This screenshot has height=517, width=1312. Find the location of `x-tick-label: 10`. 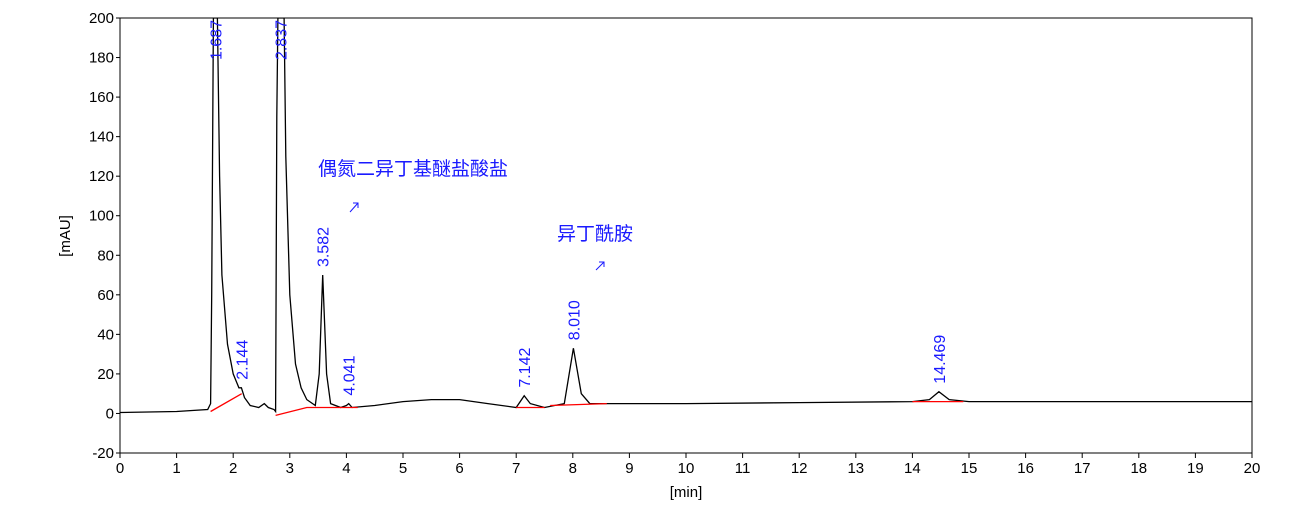

x-tick-label: 10 is located at coordinates (686, 468).